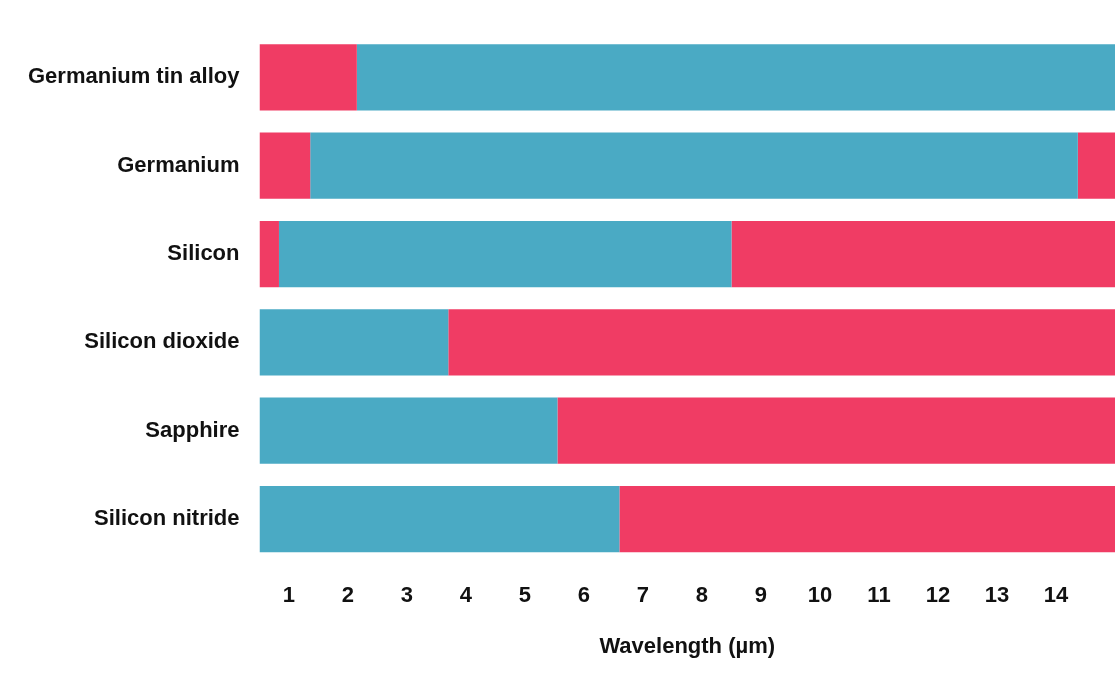 Image resolution: width=1115 pixels, height=674 pixels. Describe the element at coordinates (162, 341) in the screenshot. I see `y-tick-label: Silicon dioxide` at that location.